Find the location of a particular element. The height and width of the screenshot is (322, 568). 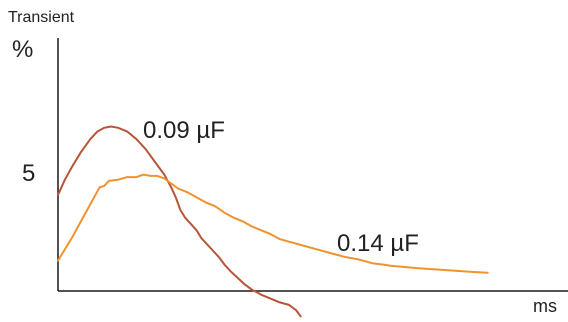

series-label-0.14uF: 0.14 µF is located at coordinates (378, 243).